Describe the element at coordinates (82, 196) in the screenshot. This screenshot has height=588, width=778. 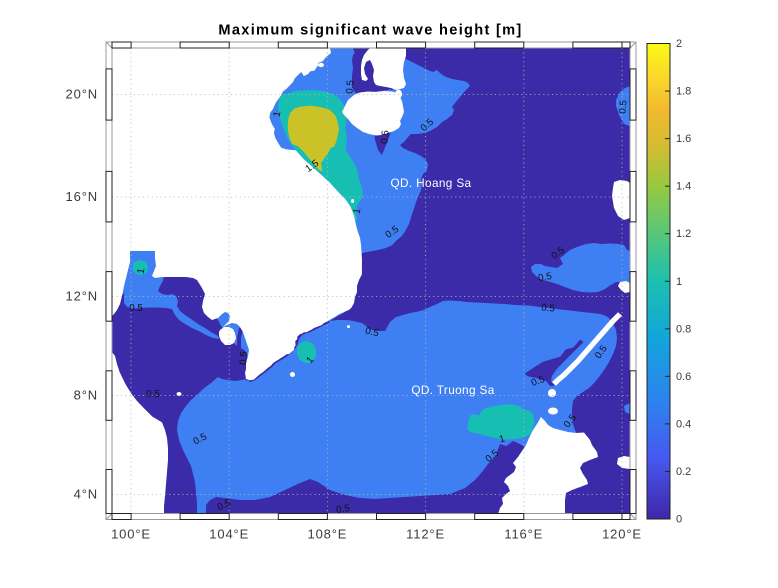
I see `svg-text: 16°N` at that location.